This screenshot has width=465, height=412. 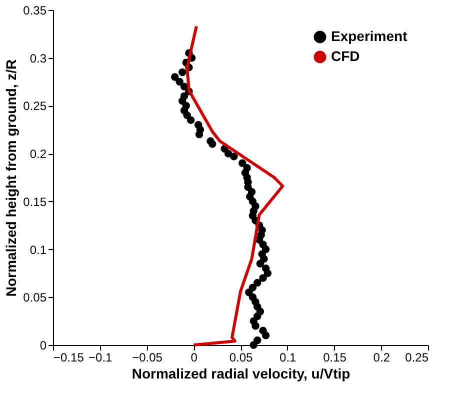 I want to click on legend-label: Experiment, so click(x=369, y=36).